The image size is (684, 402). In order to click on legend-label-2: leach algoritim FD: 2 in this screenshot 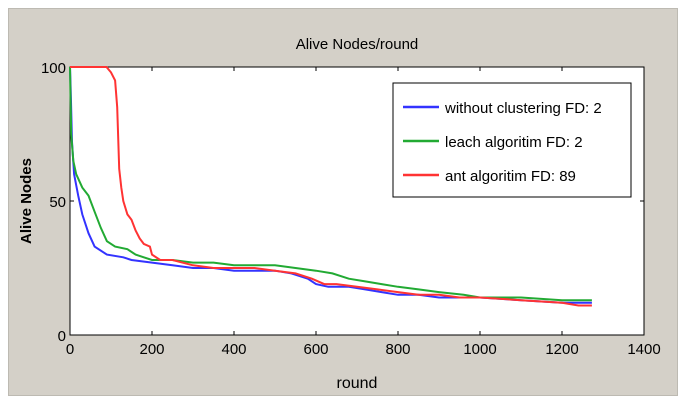, I will do `click(514, 142)`.